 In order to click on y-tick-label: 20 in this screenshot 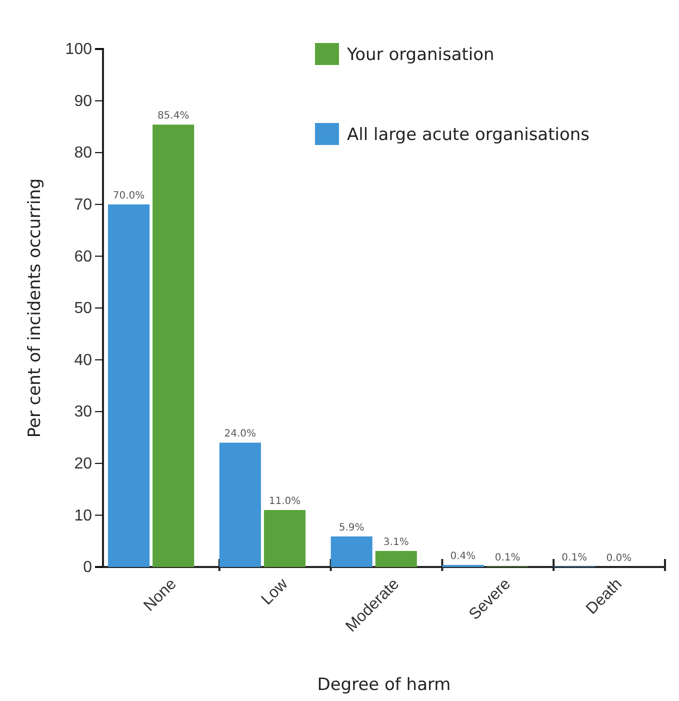, I will do `click(83, 464)`.